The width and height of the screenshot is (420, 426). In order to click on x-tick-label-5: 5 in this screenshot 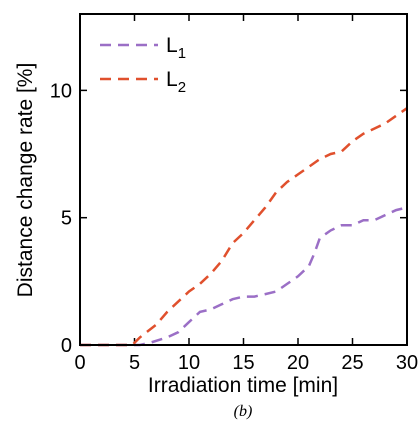, I will do `click(134, 363)`.